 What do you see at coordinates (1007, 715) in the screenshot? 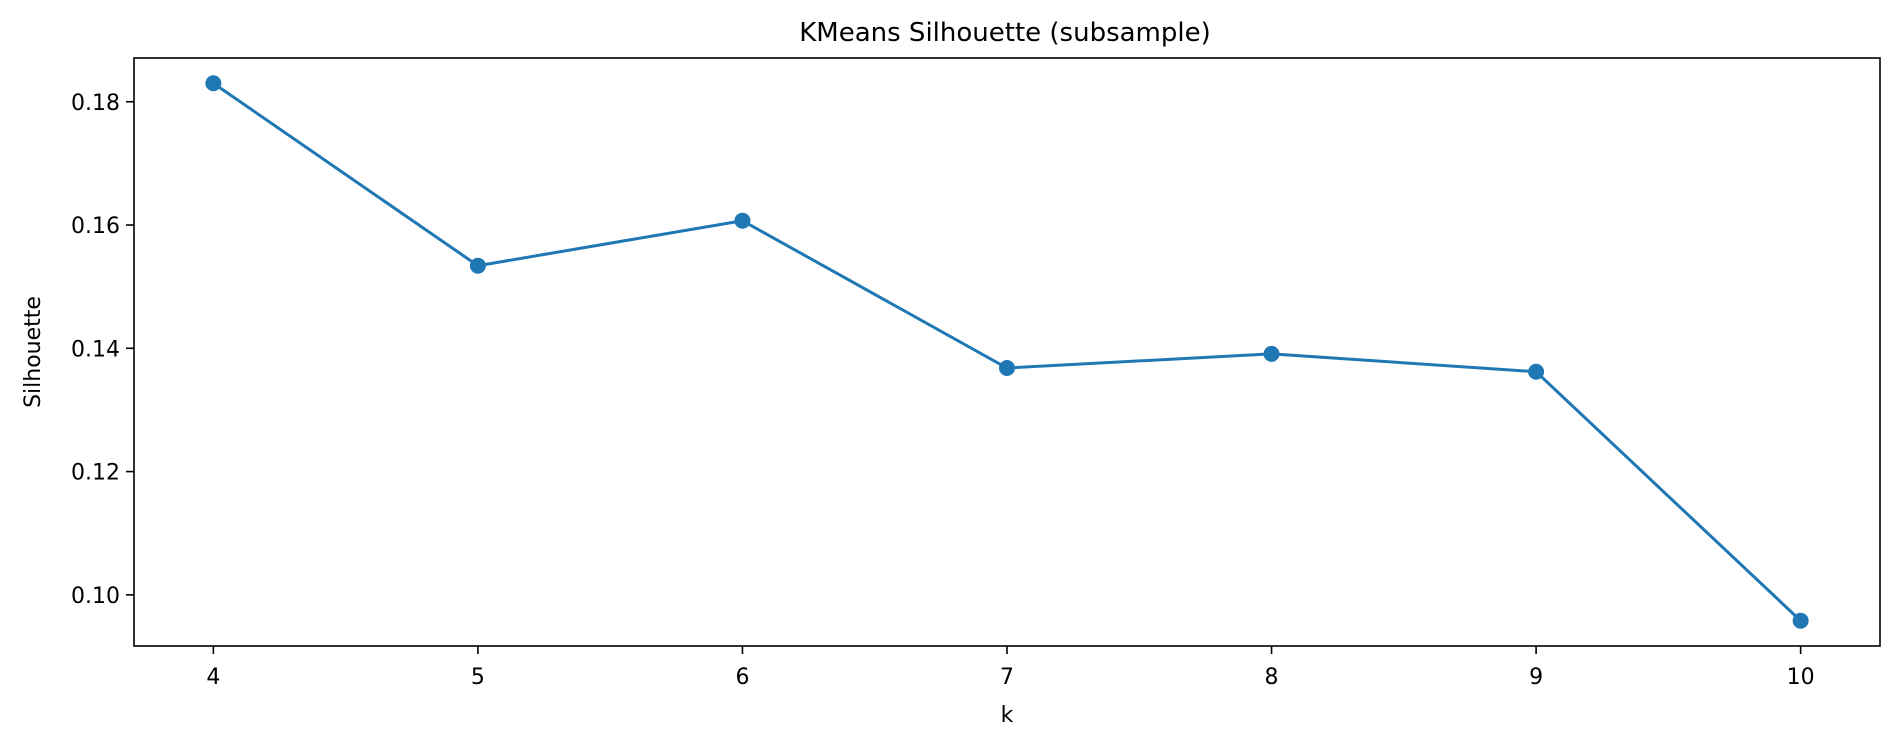
I see `x-axis-label: k` at bounding box center [1007, 715].